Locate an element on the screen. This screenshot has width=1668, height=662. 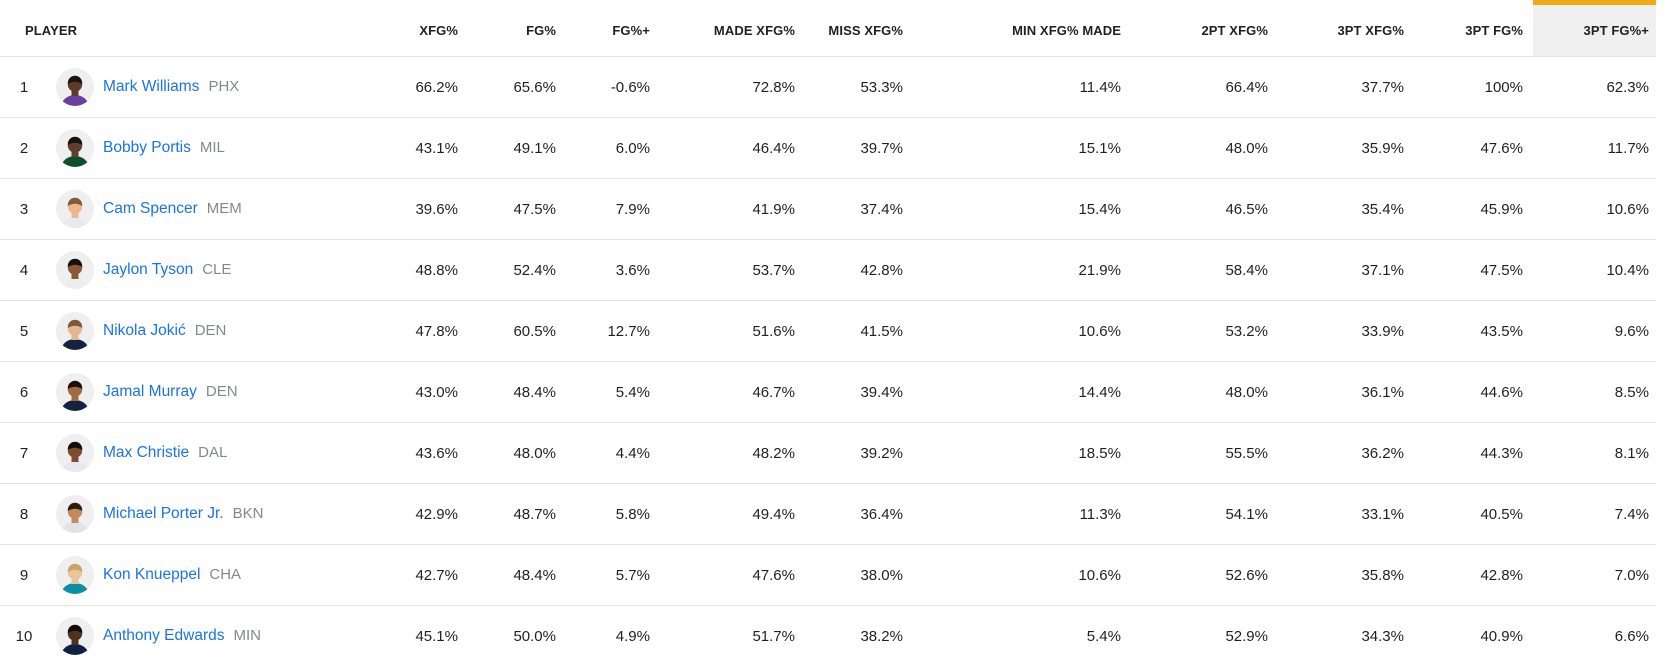
stat-fg: 48.4% is located at coordinates (511, 575).